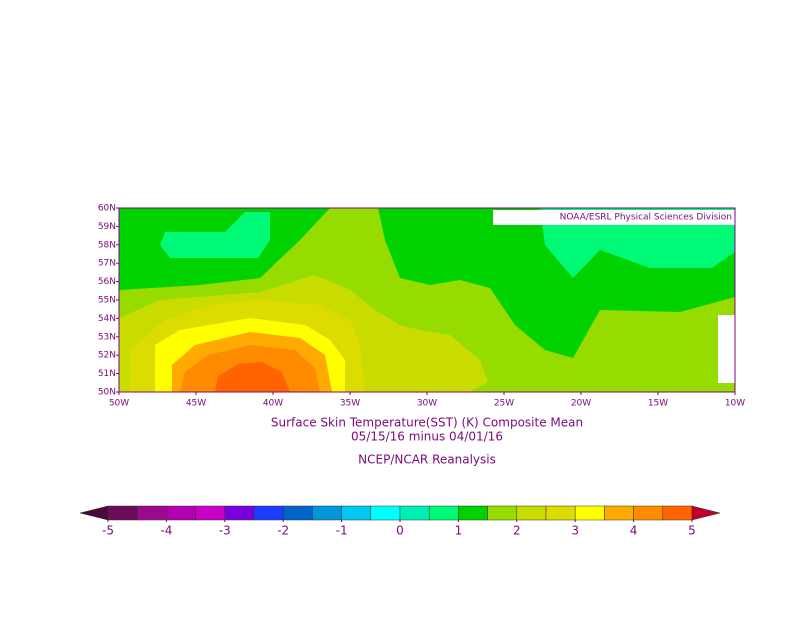 The width and height of the screenshot is (800, 619). Describe the element at coordinates (726, 349) in the screenshot. I see `land-mask` at that location.